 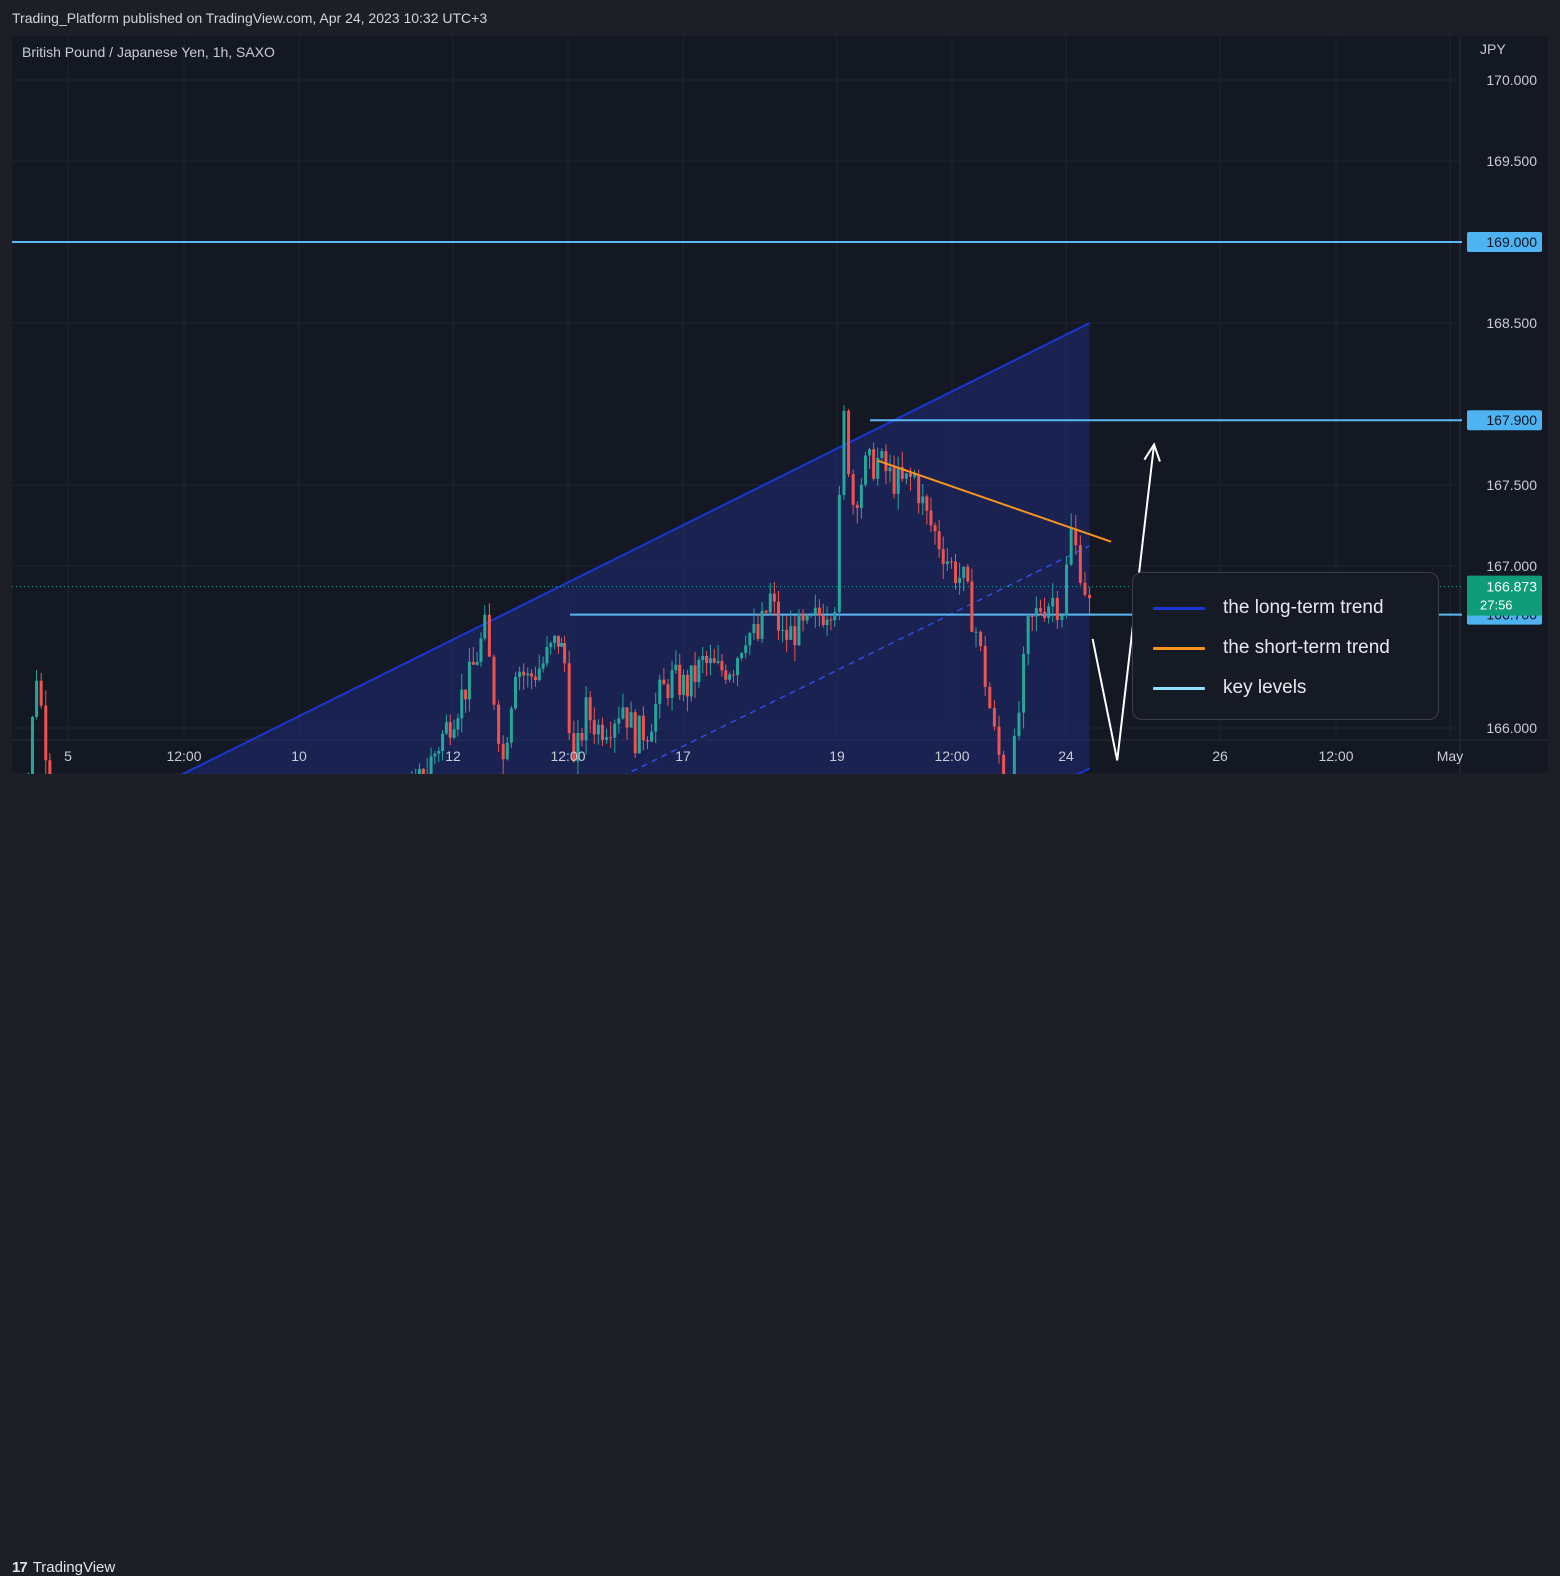 What do you see at coordinates (1511, 161) in the screenshot?
I see `price-axis-label: 169.500` at bounding box center [1511, 161].